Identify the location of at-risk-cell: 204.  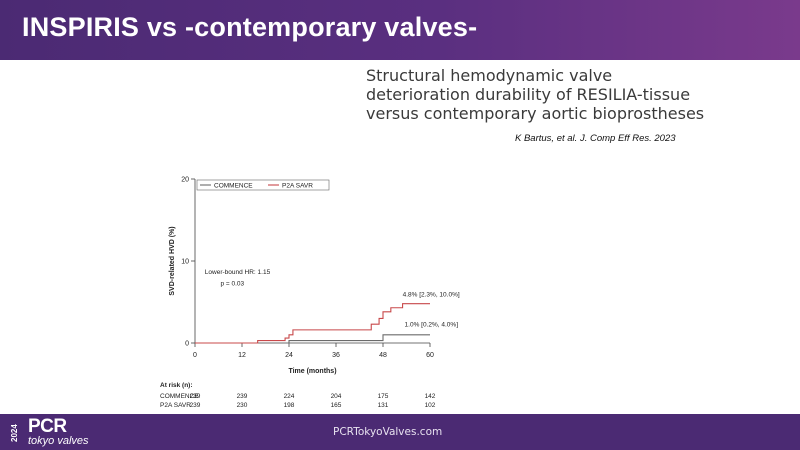
(336, 396).